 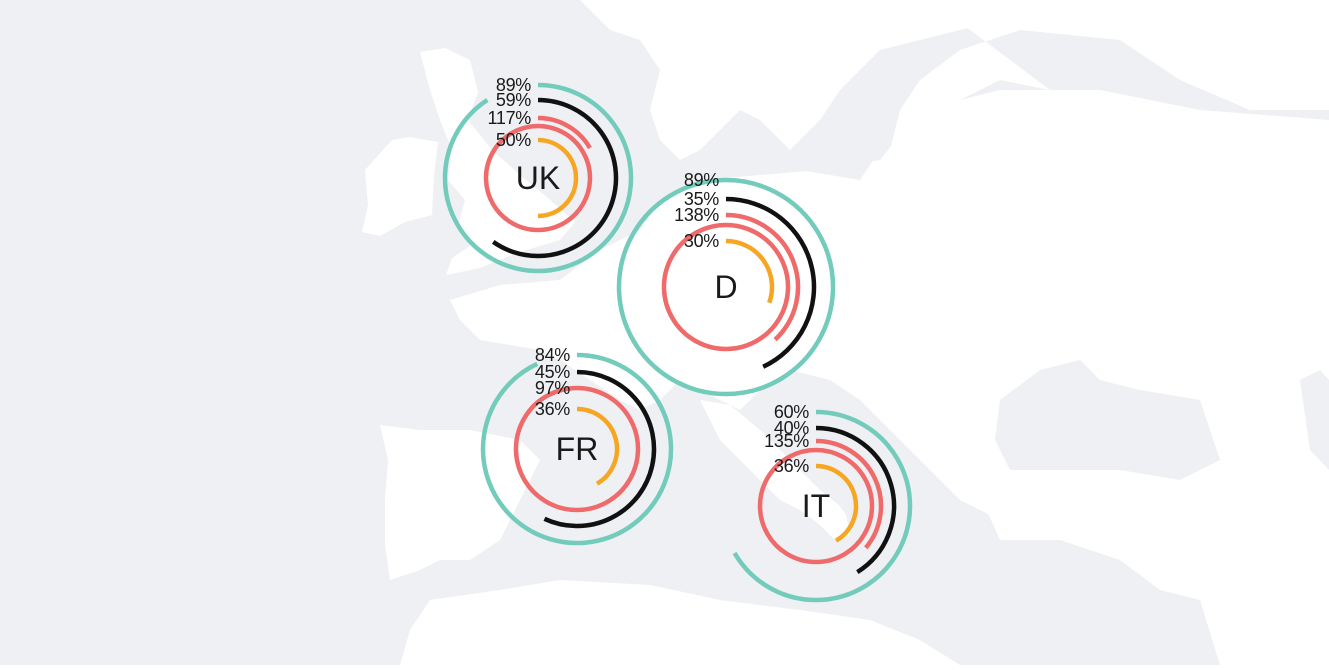 I want to click on sea-adriatic, so click(x=815, y=460).